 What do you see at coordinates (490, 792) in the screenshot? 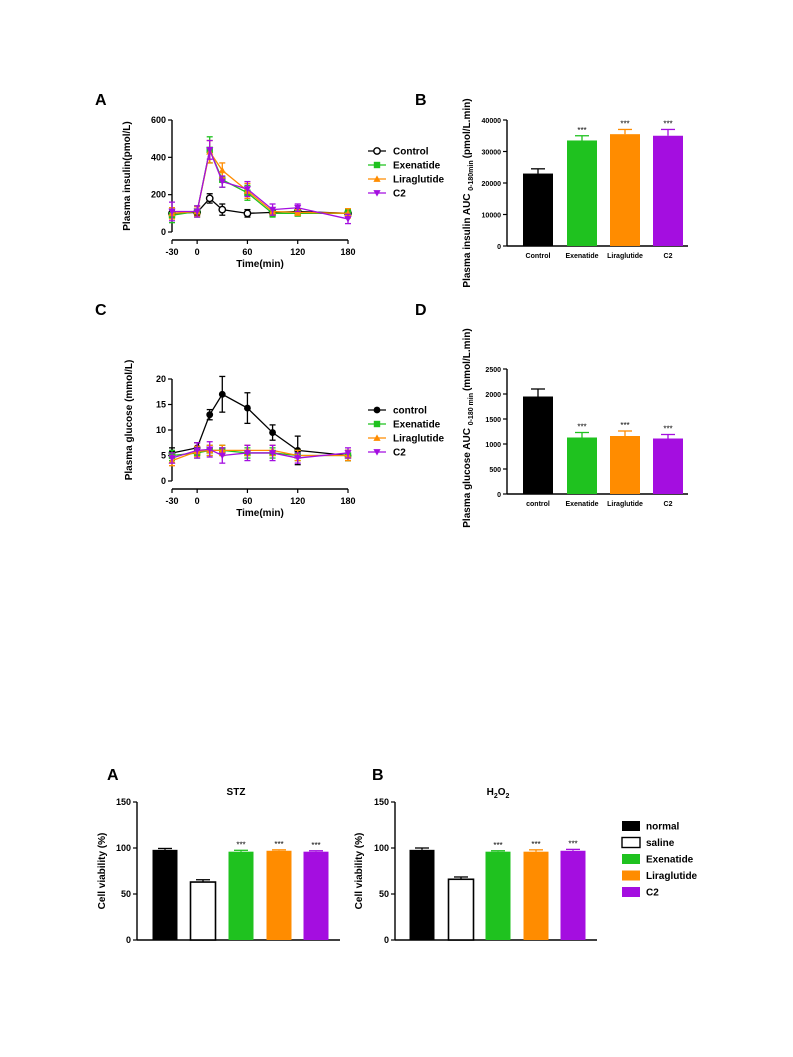
I see `chart-title-part: H` at bounding box center [490, 792].